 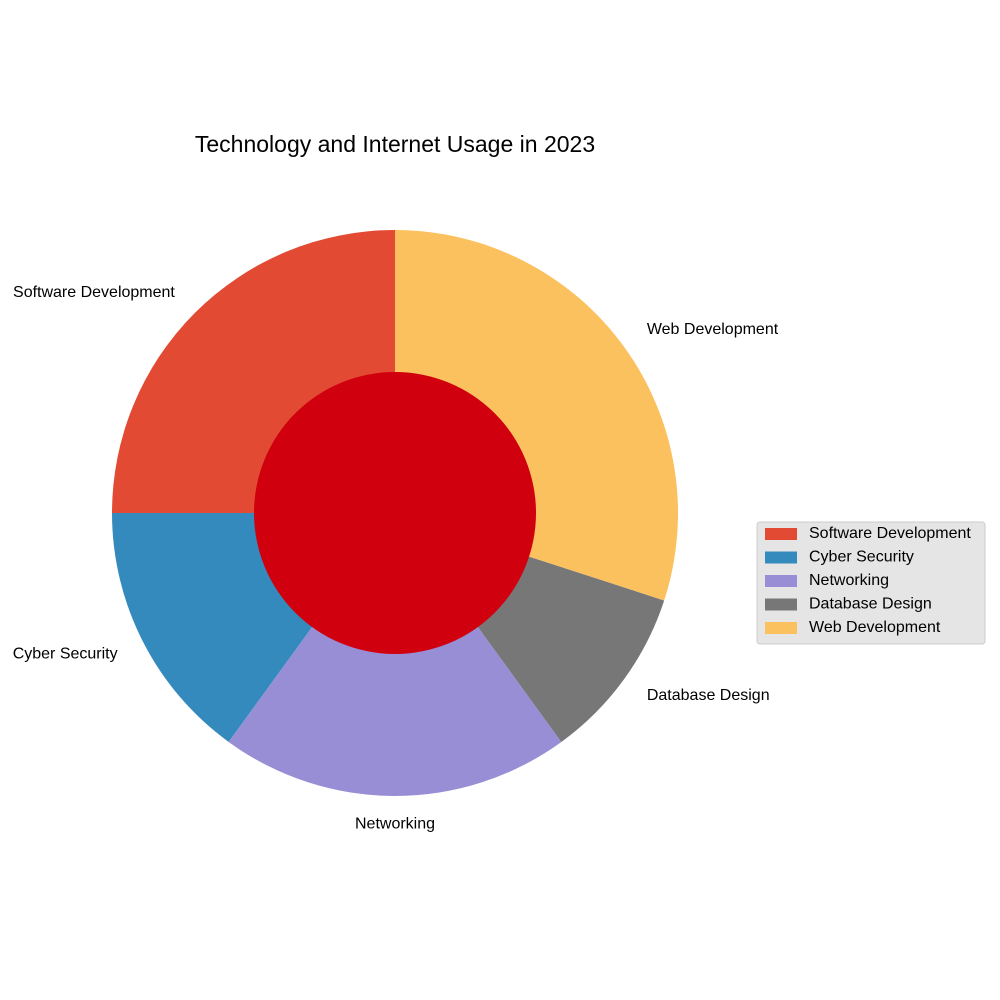 What do you see at coordinates (890, 533) in the screenshot?
I see `legend-label-software-development: Software Development` at bounding box center [890, 533].